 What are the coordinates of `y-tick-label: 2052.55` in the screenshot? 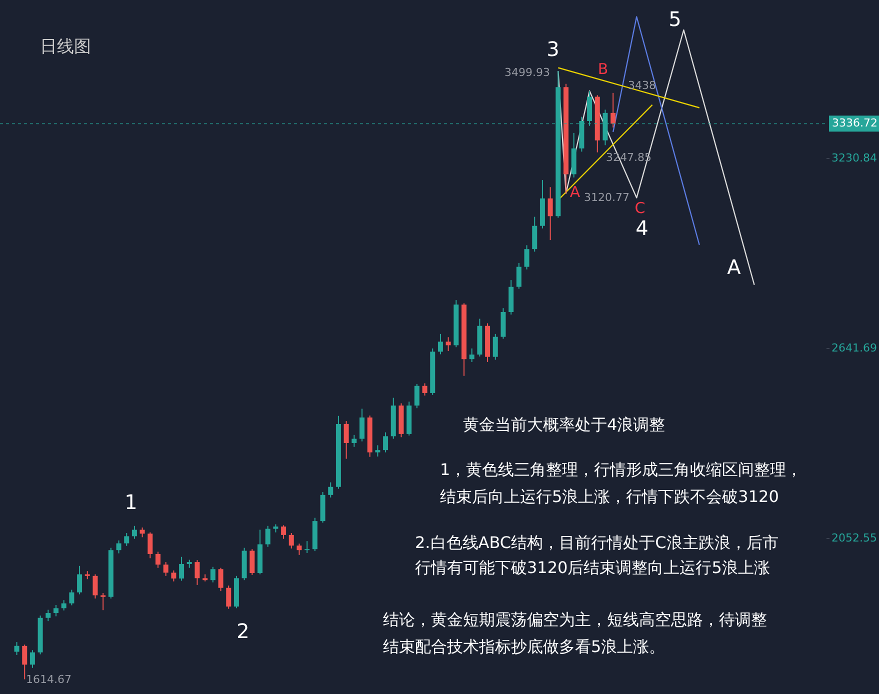 It's located at (854, 537).